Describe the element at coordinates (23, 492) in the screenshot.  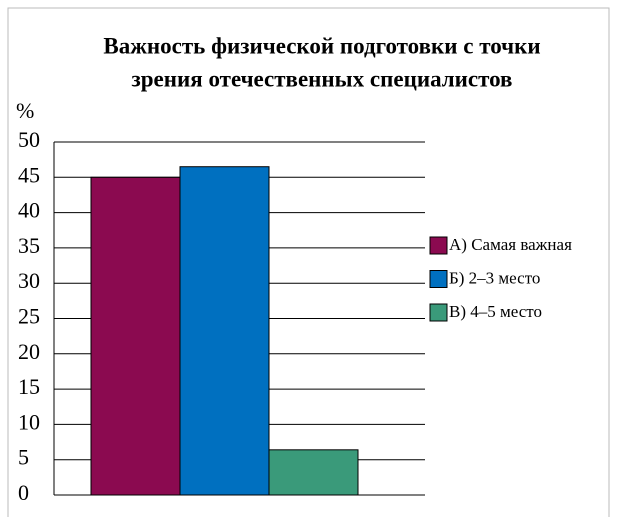
I see `y-tick-label: 0` at that location.